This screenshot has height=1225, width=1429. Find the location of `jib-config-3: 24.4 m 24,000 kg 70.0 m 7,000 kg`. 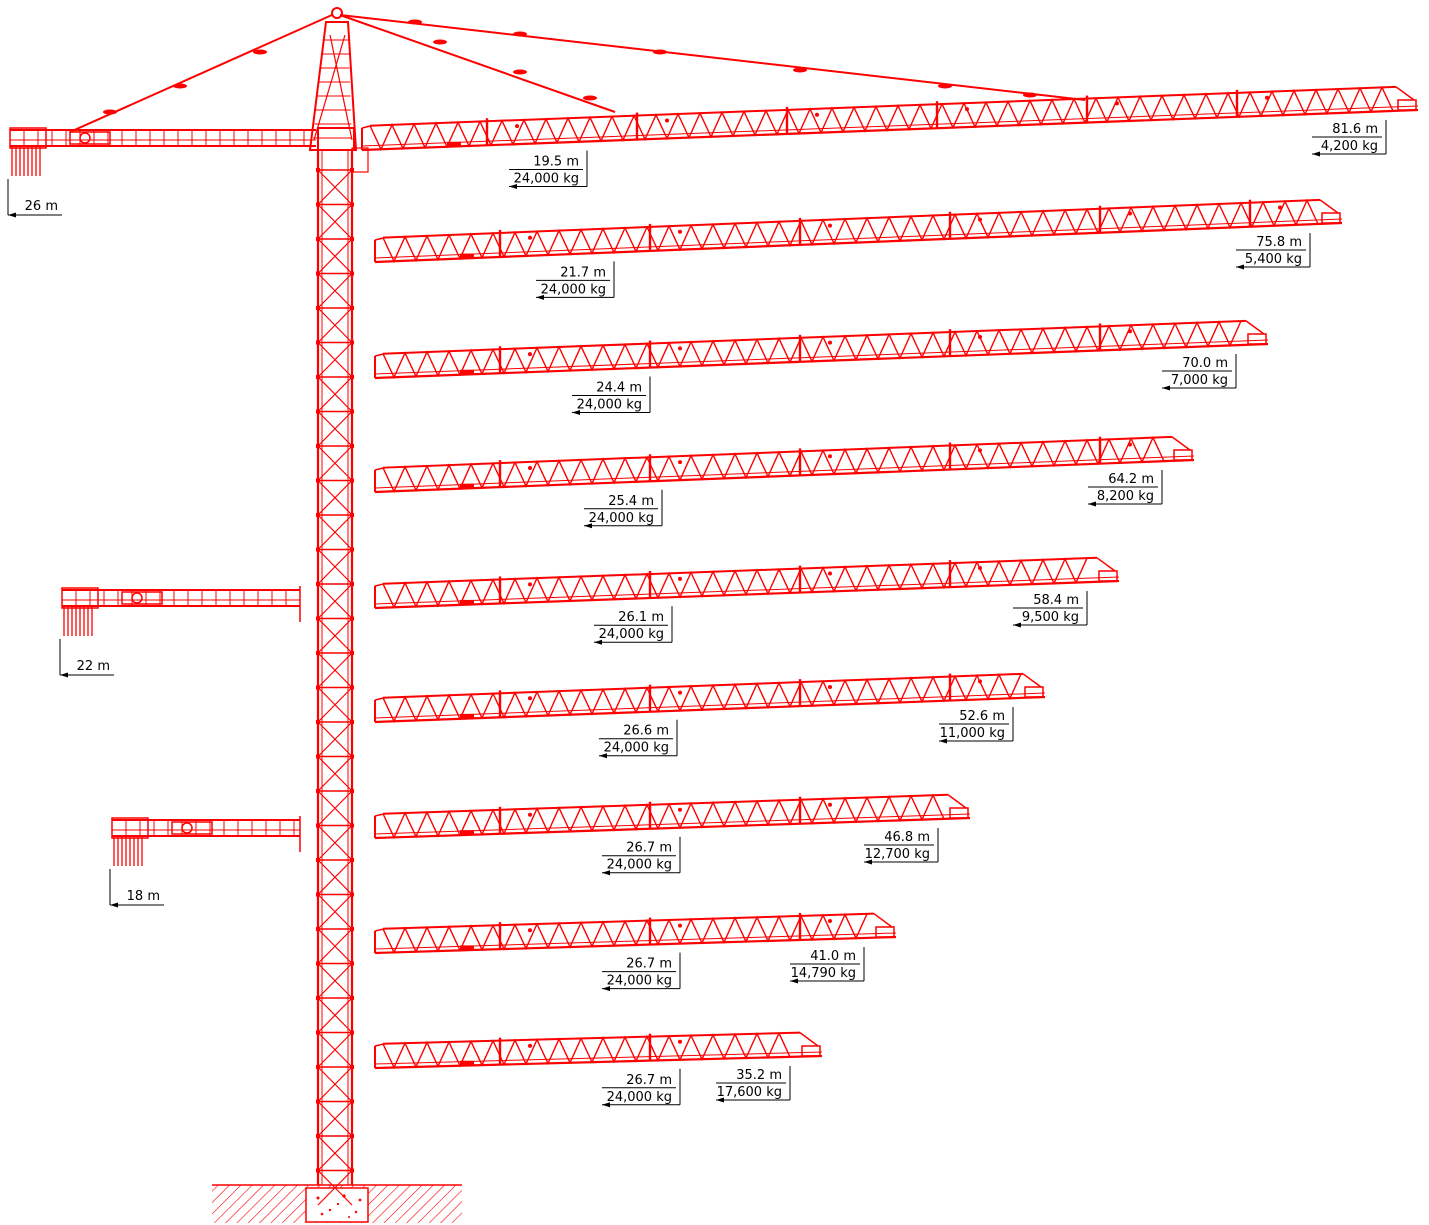

jib-config-3: 24.4 m 24,000 kg 70.0 m 7,000 kg is located at coordinates (821, 367).